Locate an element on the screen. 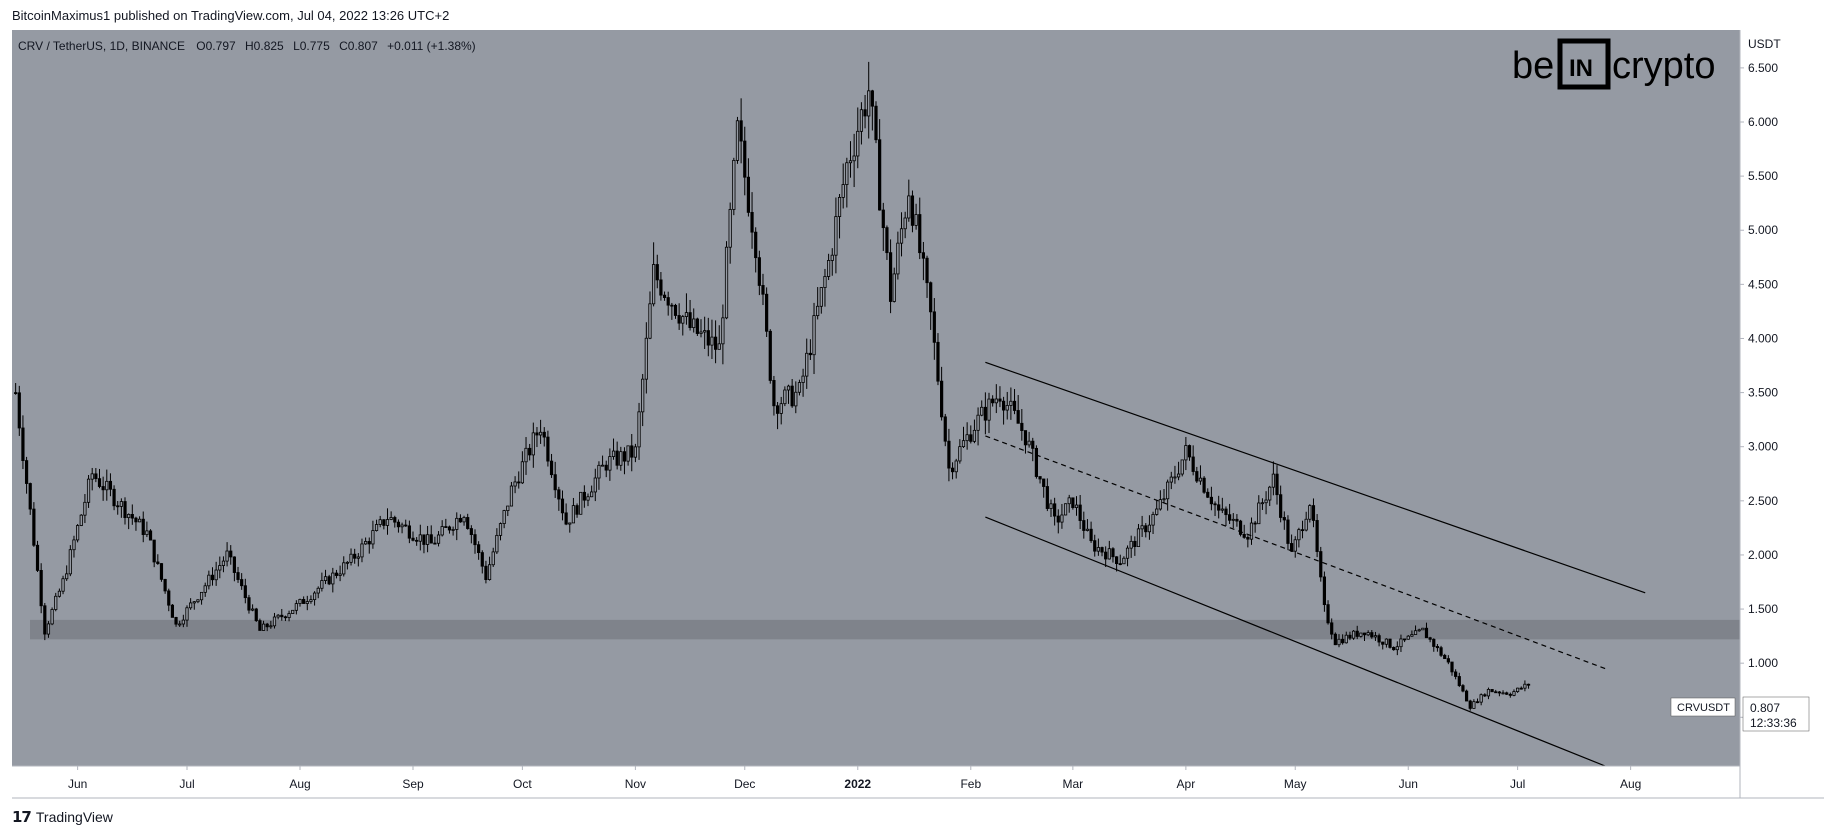 This screenshot has width=1824, height=836. ohlc-high: H0.825 is located at coordinates (264, 46).